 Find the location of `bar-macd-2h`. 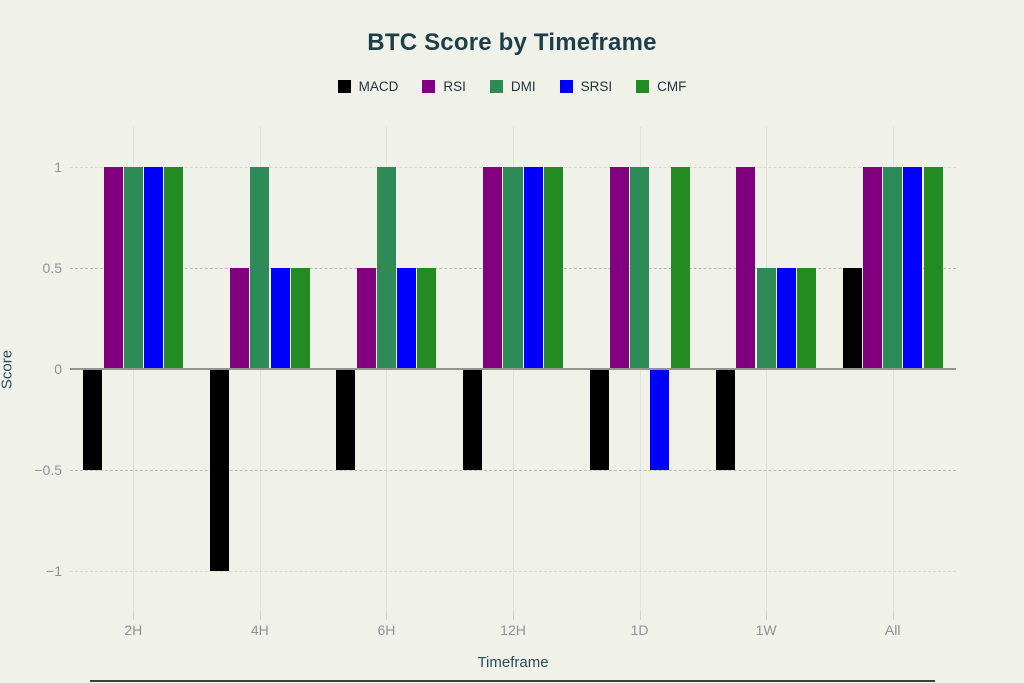

bar-macd-2h is located at coordinates (93, 419).